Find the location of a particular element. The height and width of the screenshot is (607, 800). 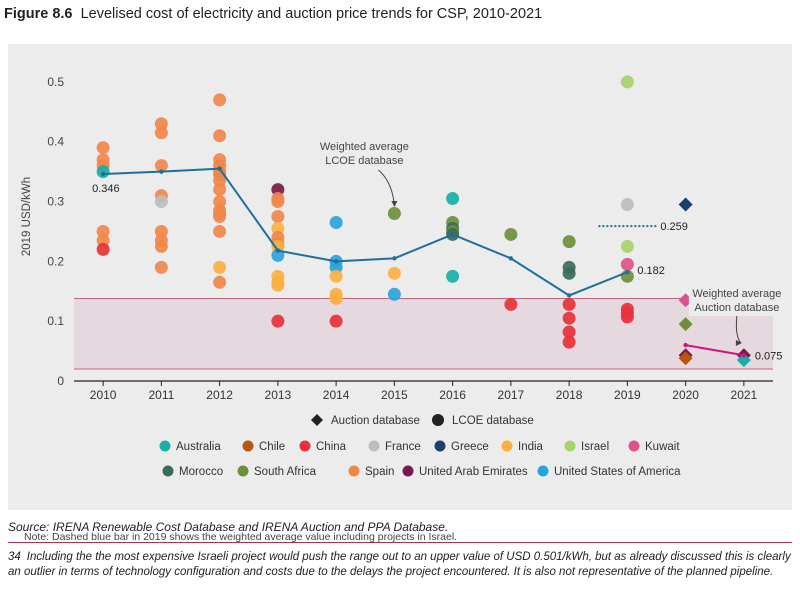

x-tick-label: 2011 is located at coordinates (161, 395).